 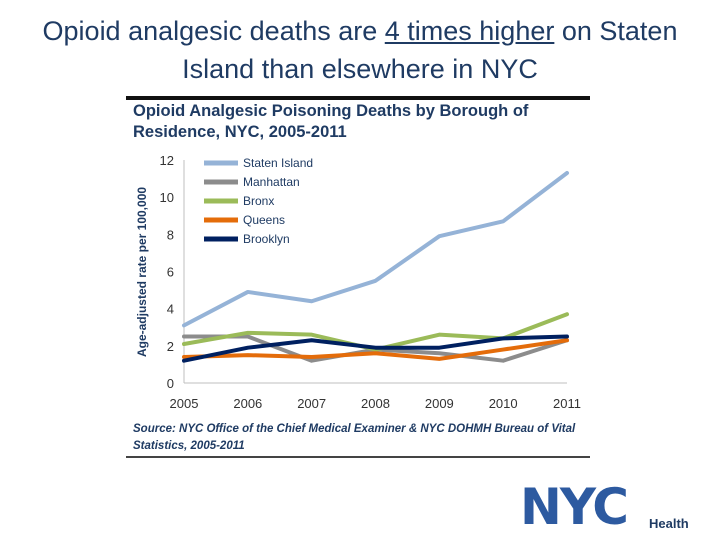 What do you see at coordinates (170, 234) in the screenshot?
I see `y-tick-label: 8` at bounding box center [170, 234].